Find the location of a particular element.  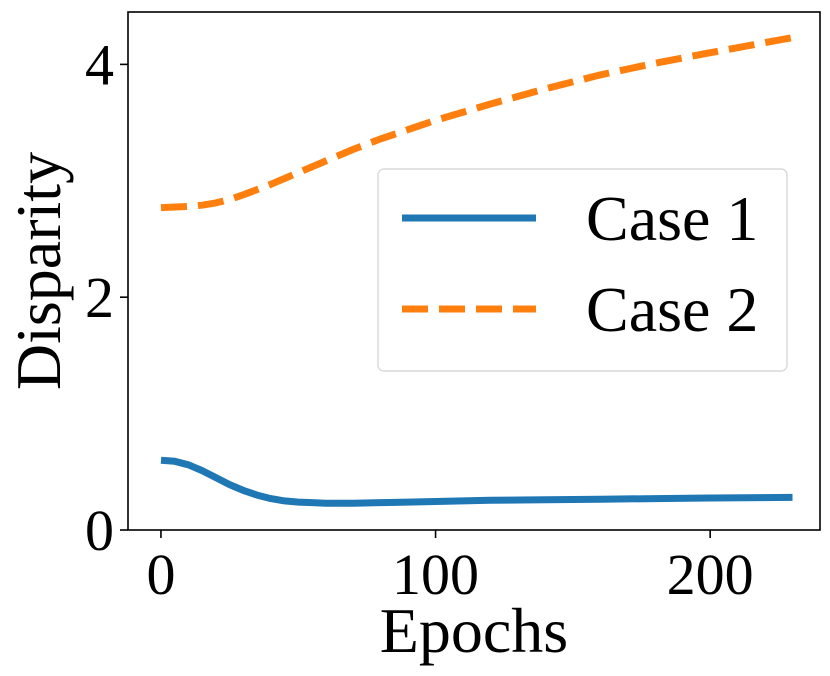

x-axis: 0 100 200 is located at coordinates (450, 568).